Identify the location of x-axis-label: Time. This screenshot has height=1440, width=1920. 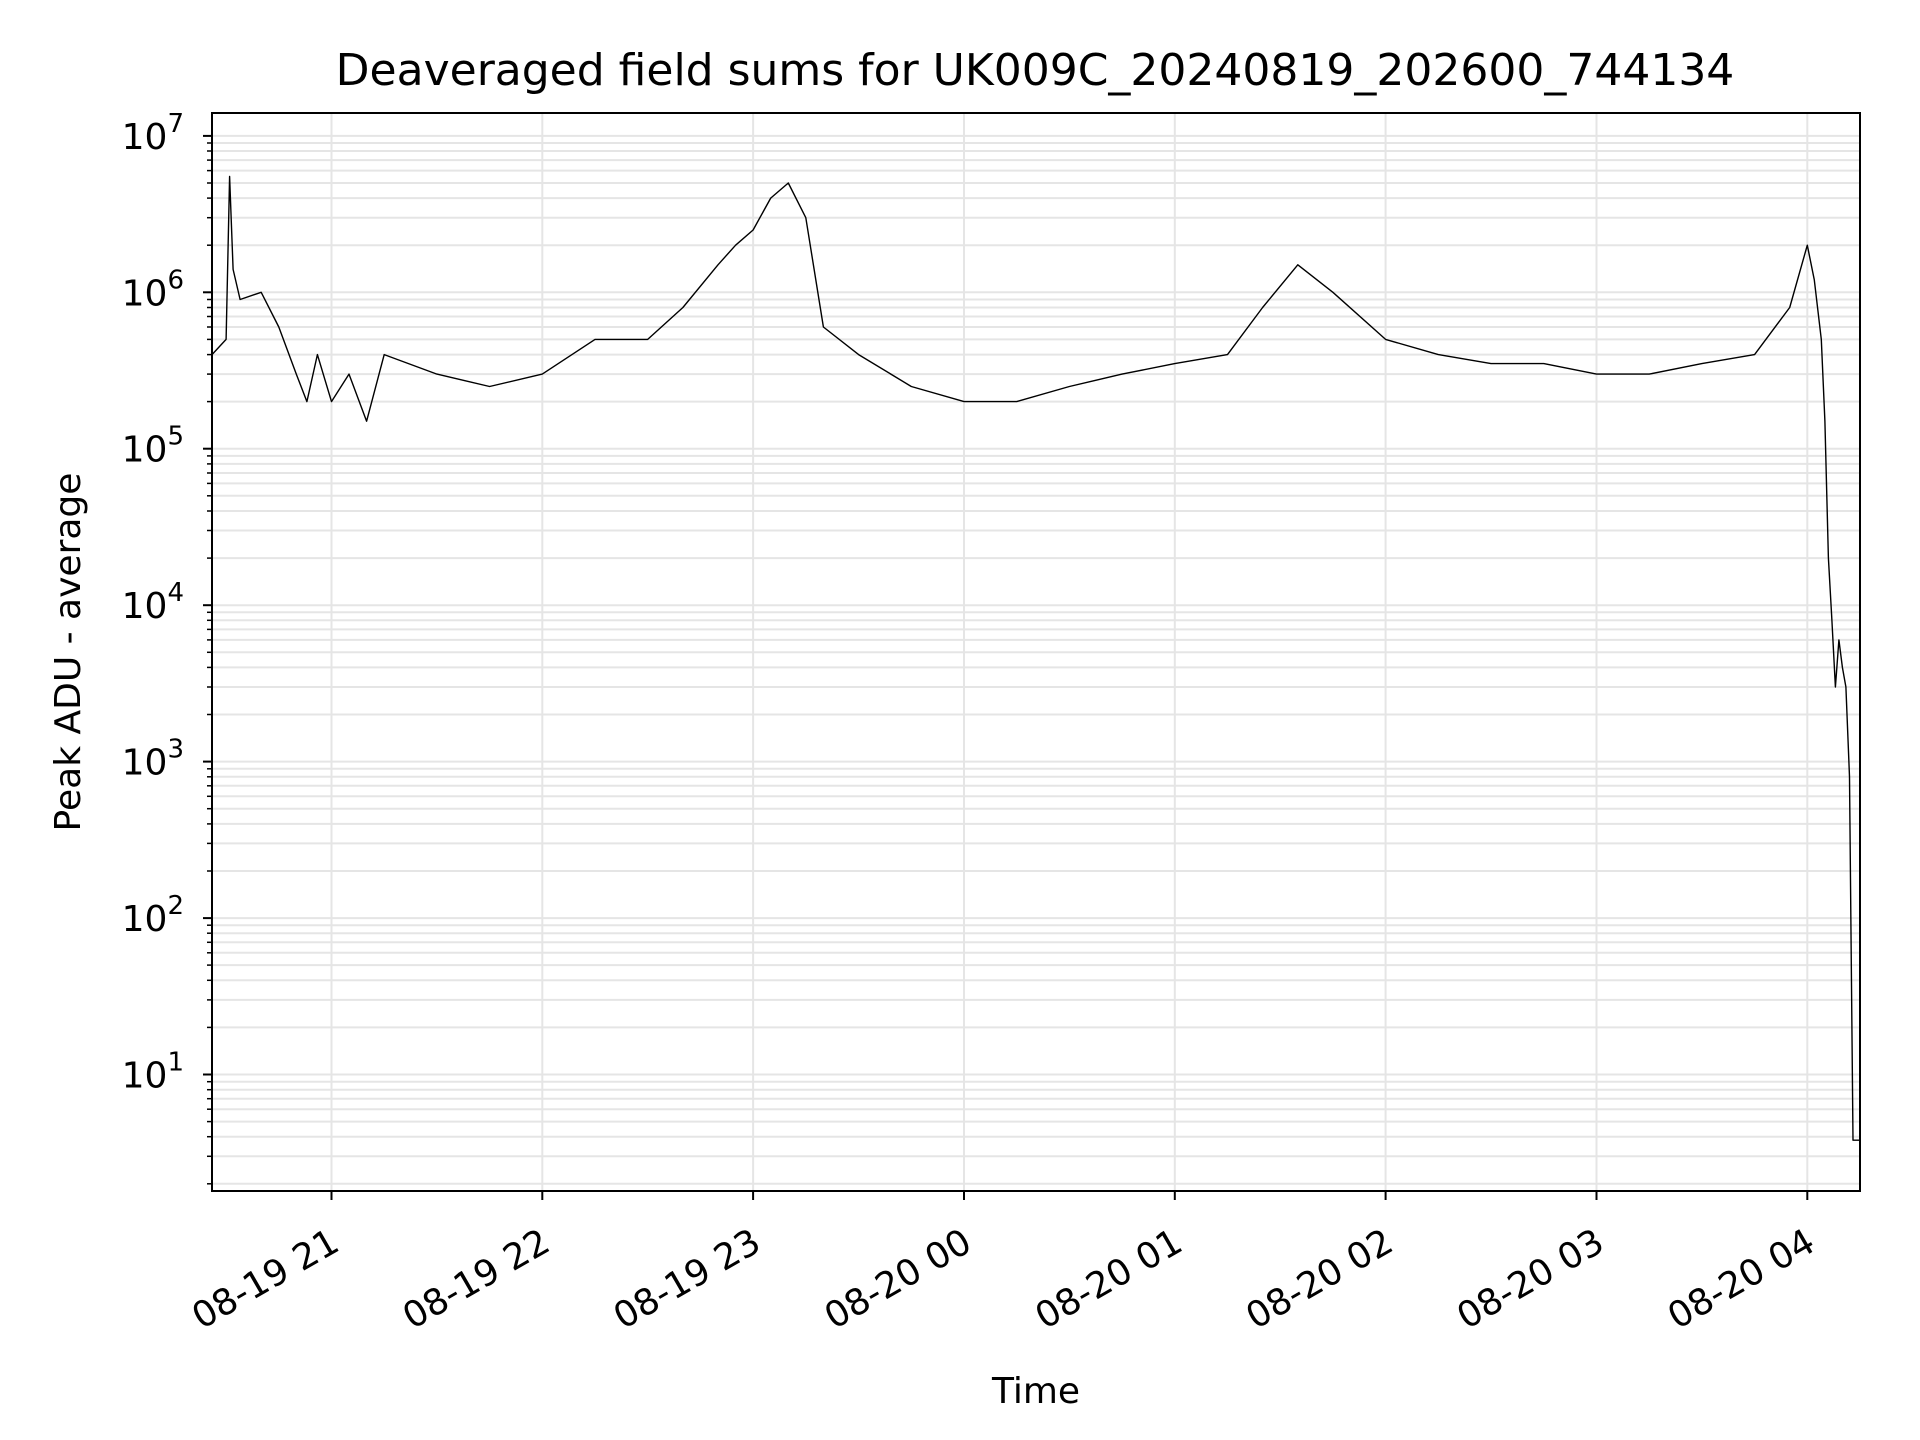
(1035, 1391).